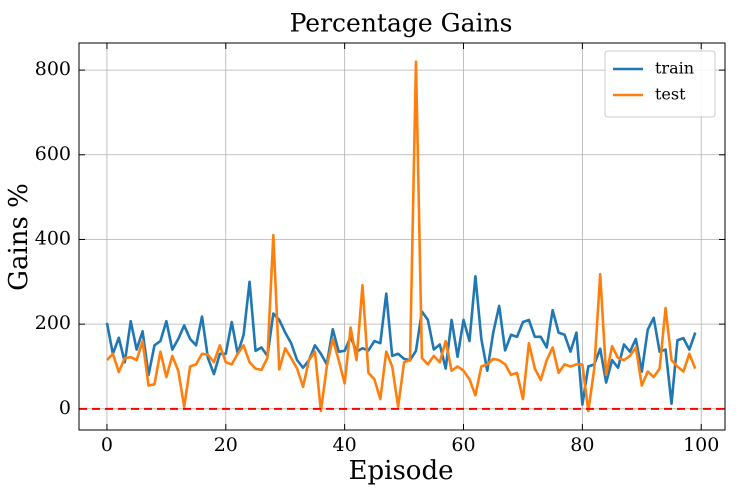 This screenshot has height=500, width=740. What do you see at coordinates (53, 323) in the screenshot?
I see `y-tick-label: 200` at bounding box center [53, 323].